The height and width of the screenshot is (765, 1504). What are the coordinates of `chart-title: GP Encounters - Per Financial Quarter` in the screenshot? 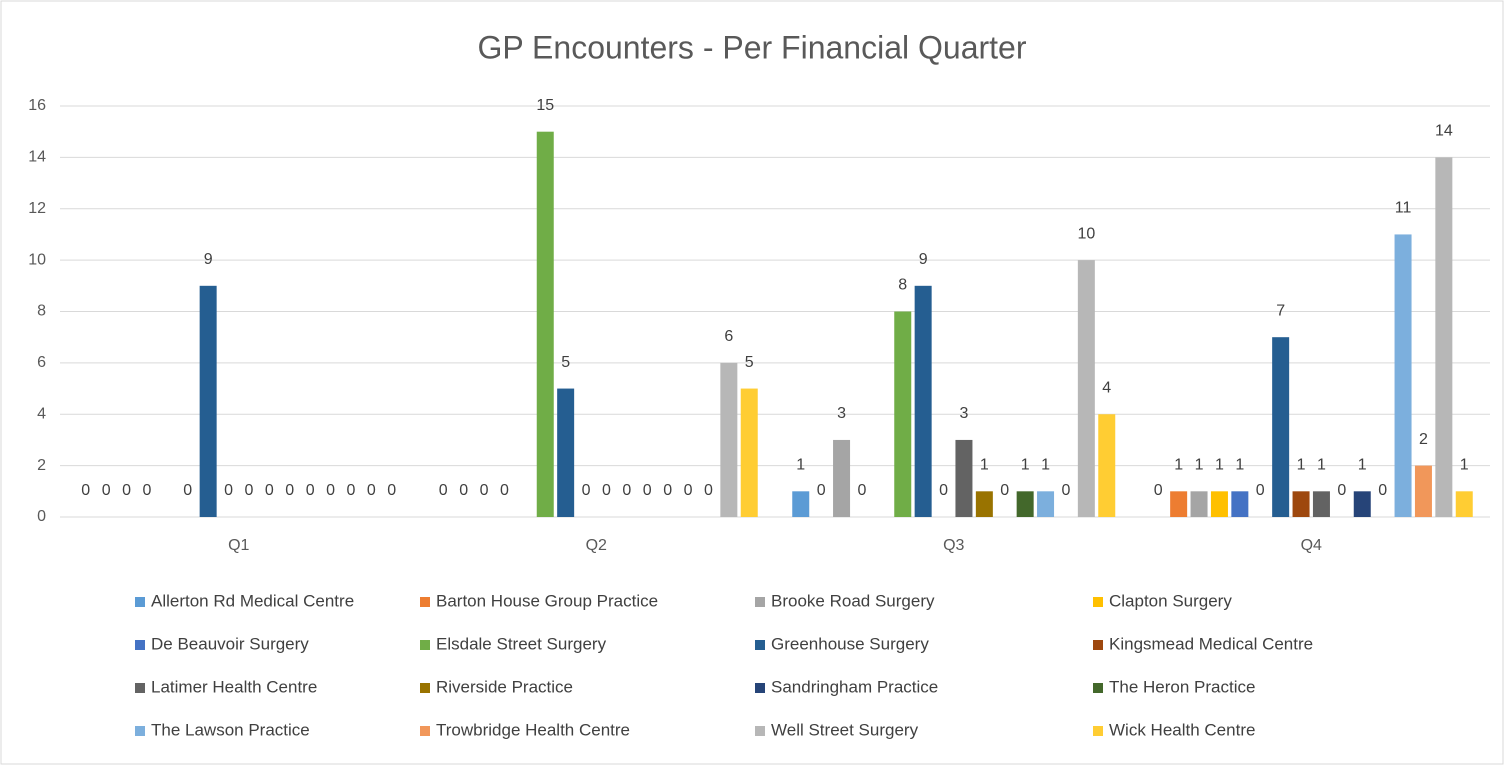 It's located at (752, 47).